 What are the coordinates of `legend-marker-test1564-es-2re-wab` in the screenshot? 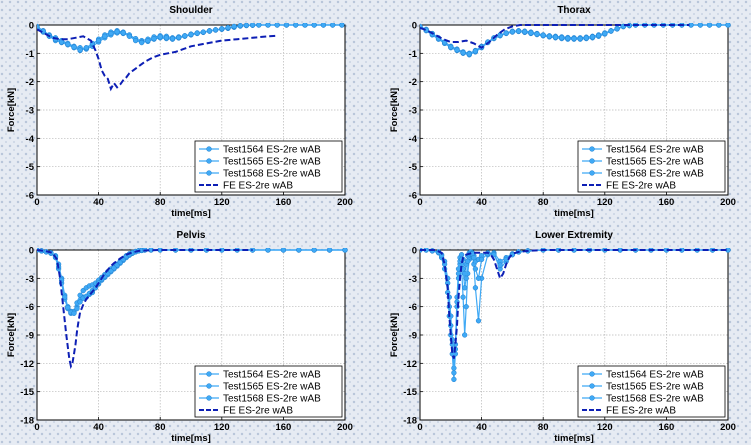 It's located at (592, 149).